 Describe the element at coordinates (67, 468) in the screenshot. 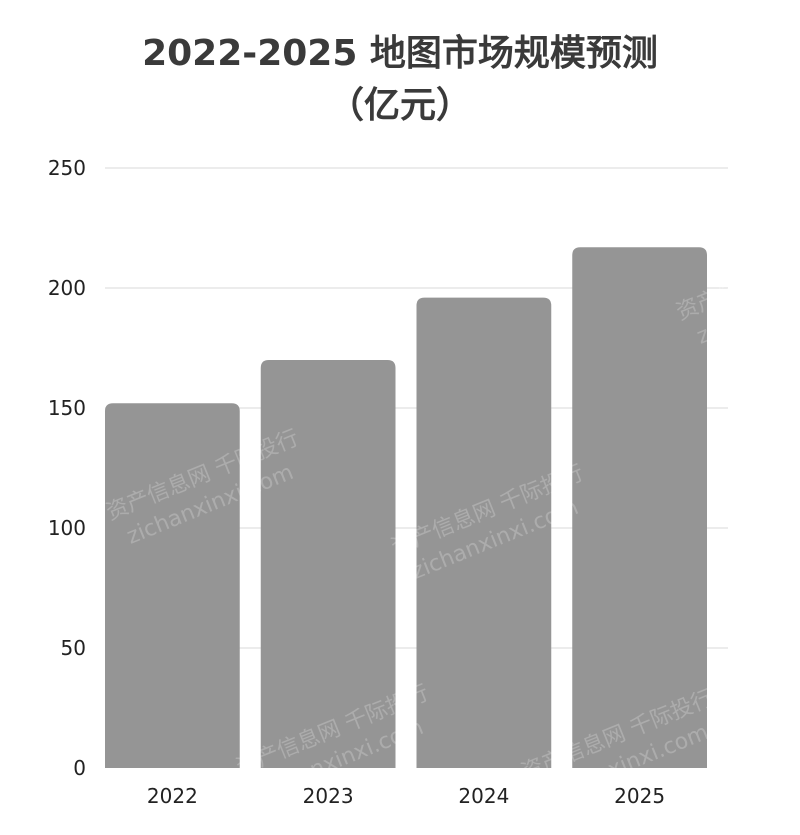

I see `y-axis-ticks: 0 50 100 150 200 250` at that location.